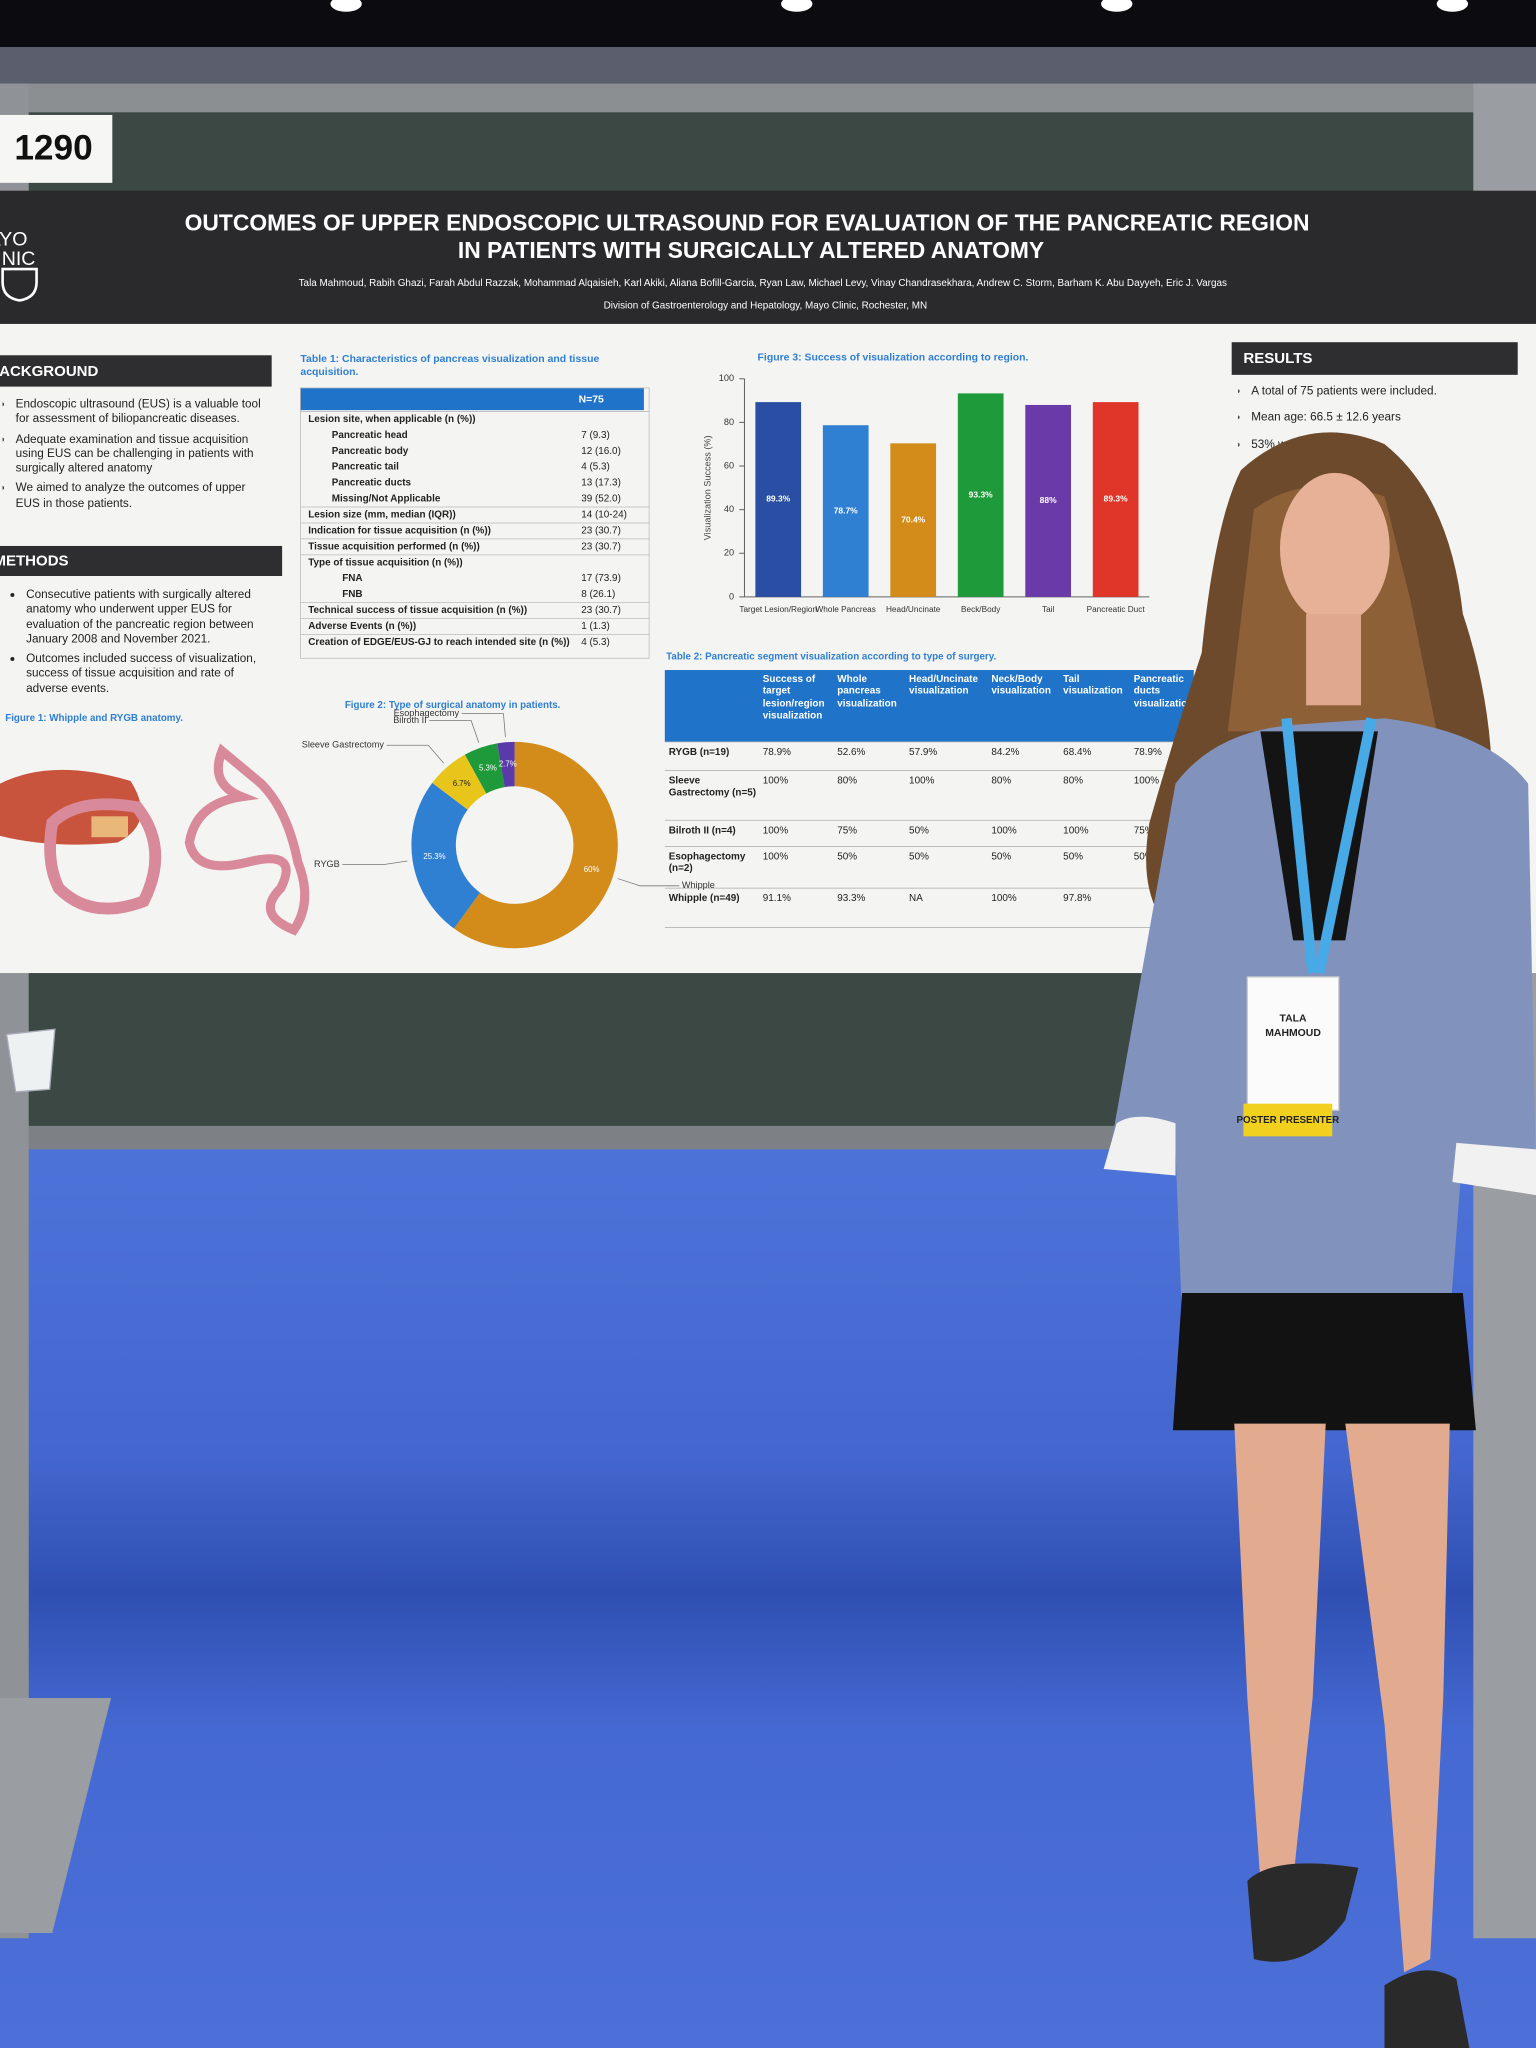  What do you see at coordinates (1164, 691) in the screenshot?
I see `table-column-header-box: Pancreatic ducts visualization` at bounding box center [1164, 691].